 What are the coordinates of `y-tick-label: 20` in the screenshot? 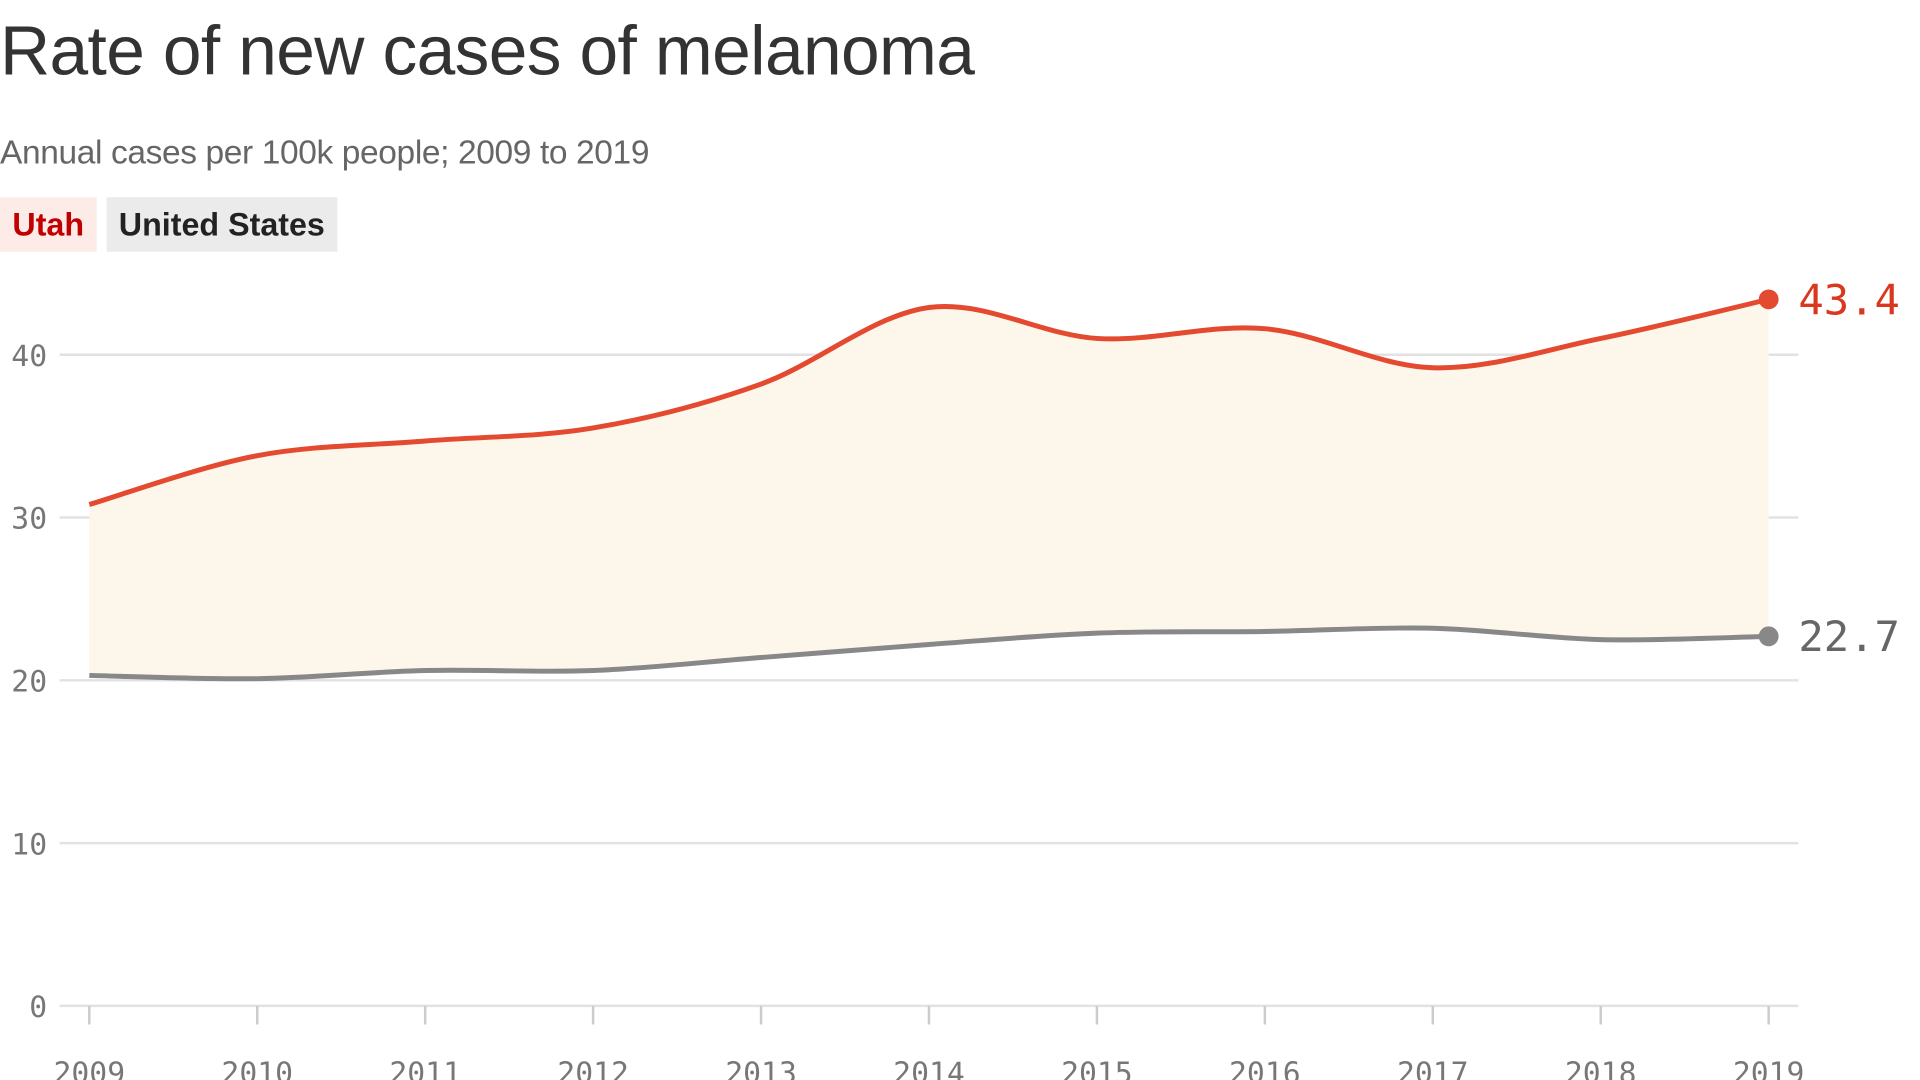 It's located at (29, 681).